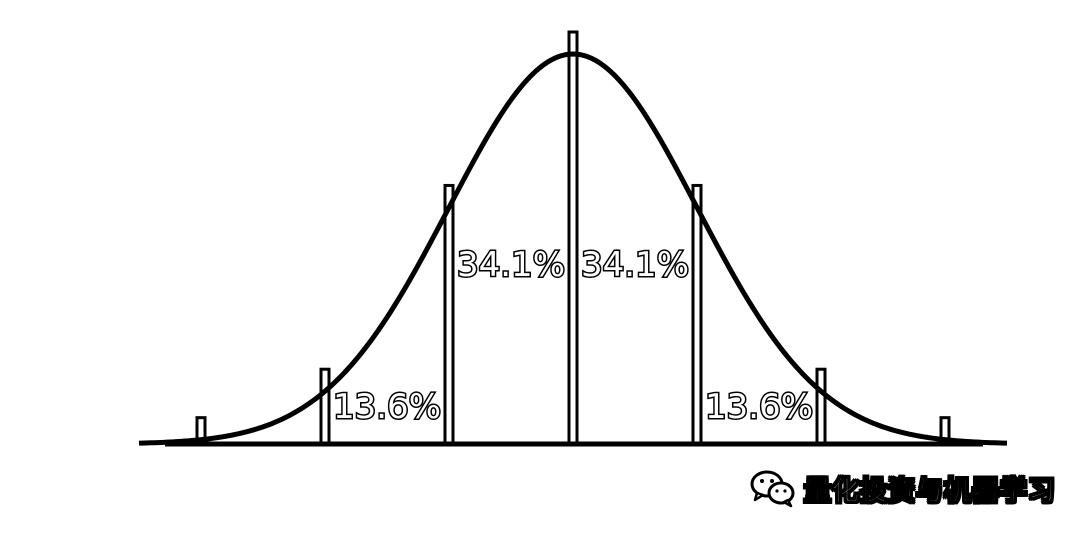 The height and width of the screenshot is (540, 1080). Describe the element at coordinates (759, 407) in the screenshot. I see `region-label-4: 13.6%` at that location.